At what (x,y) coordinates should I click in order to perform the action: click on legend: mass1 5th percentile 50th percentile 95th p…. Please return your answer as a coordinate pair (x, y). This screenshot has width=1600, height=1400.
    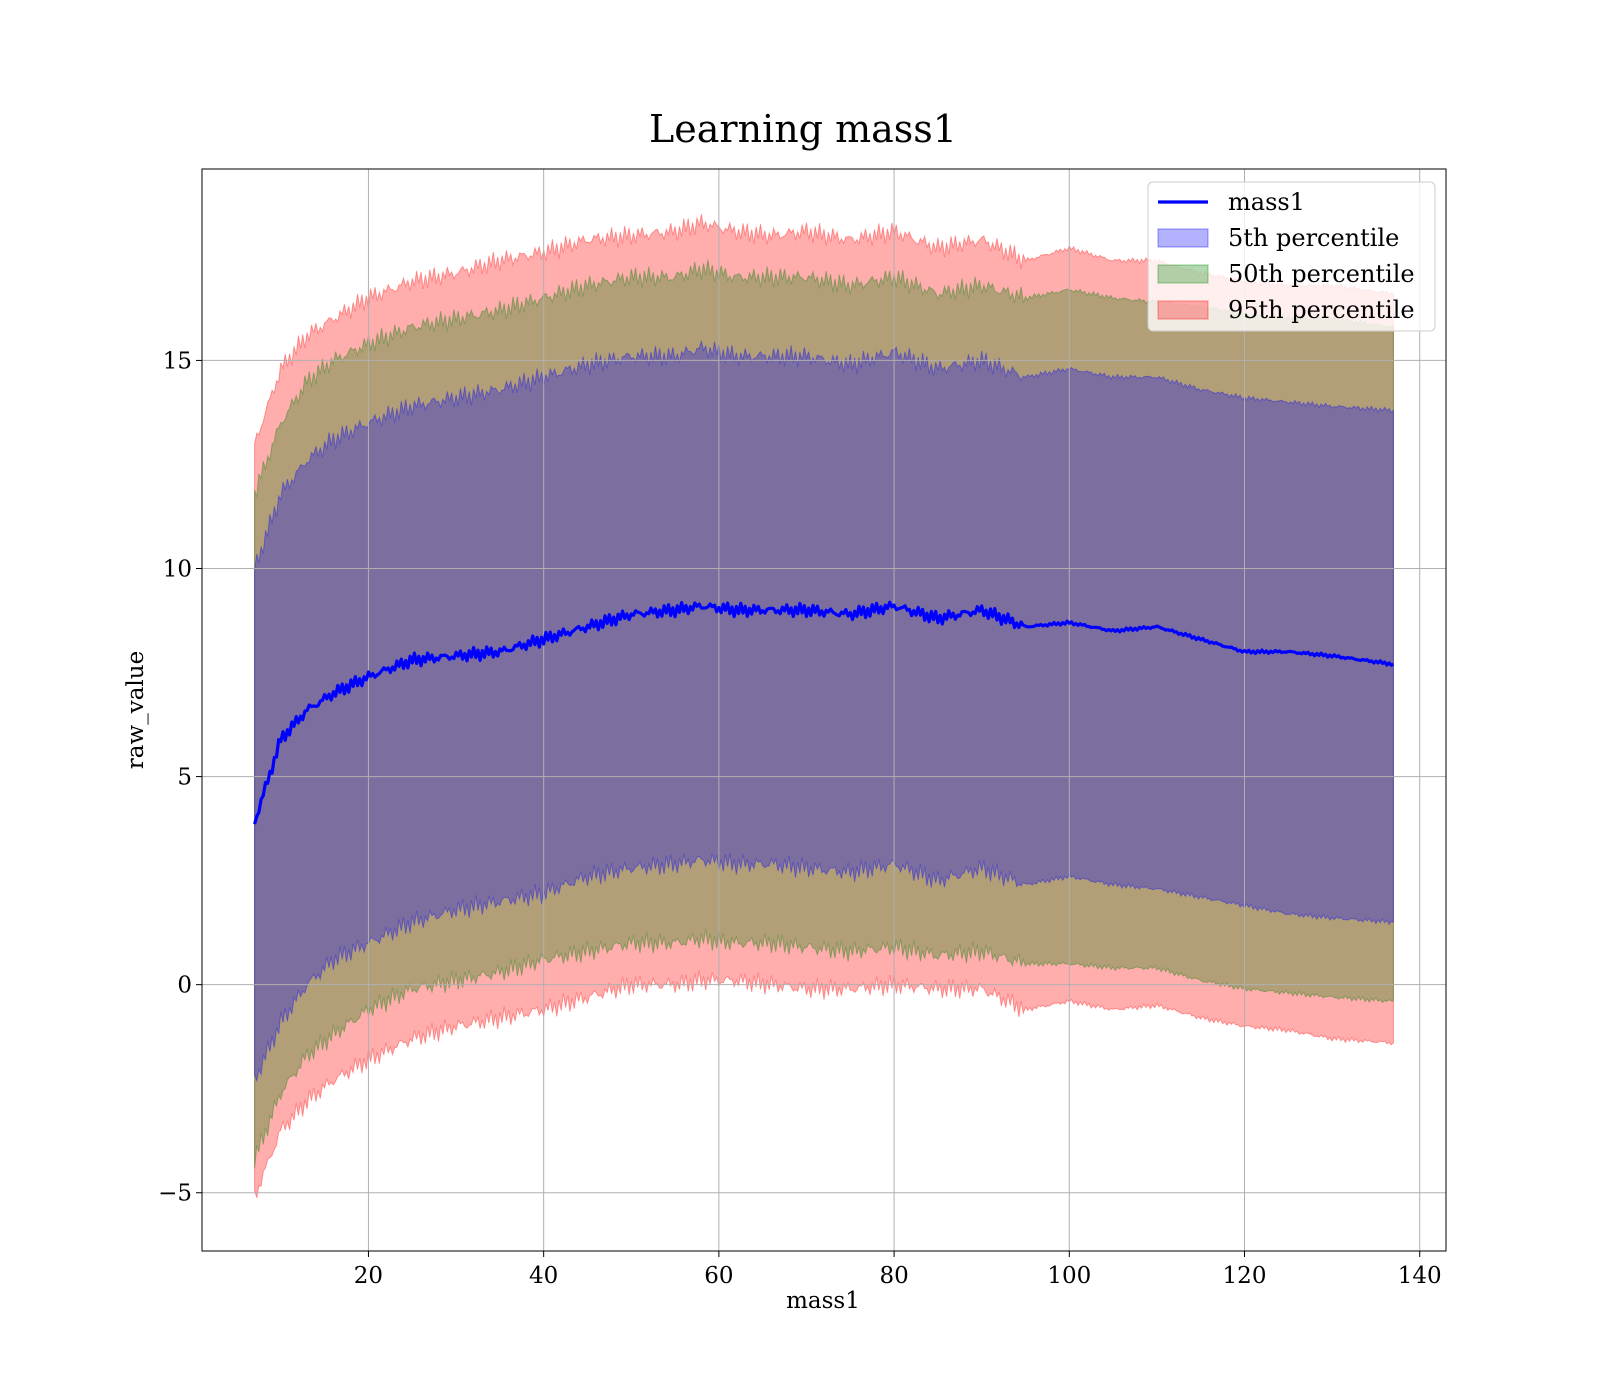
    Looking at the image, I should click on (1291, 256).